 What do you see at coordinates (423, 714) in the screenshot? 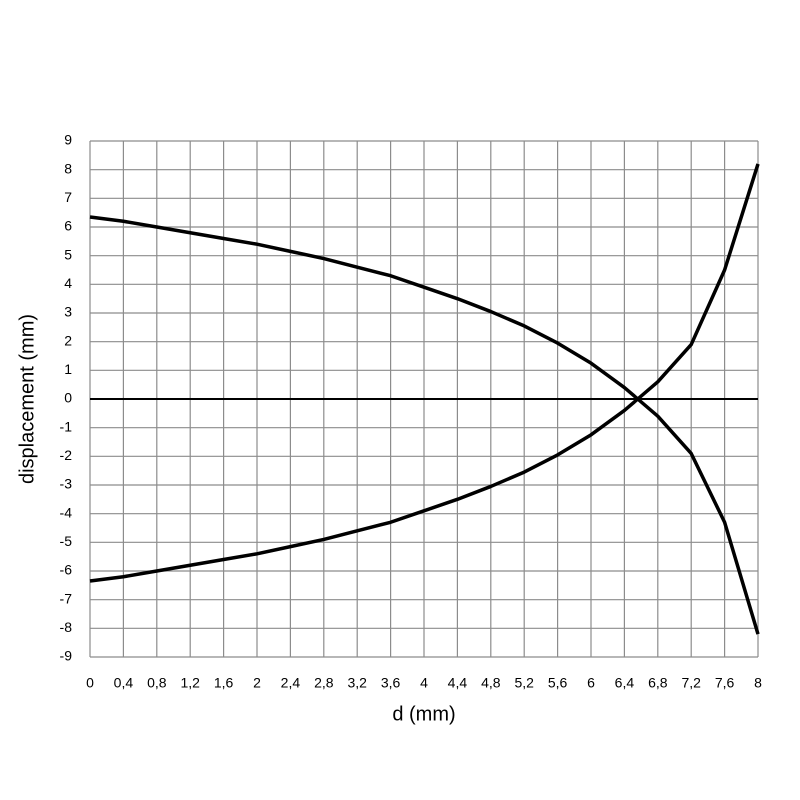
I see `x-axis-title: d (mm)` at bounding box center [423, 714].